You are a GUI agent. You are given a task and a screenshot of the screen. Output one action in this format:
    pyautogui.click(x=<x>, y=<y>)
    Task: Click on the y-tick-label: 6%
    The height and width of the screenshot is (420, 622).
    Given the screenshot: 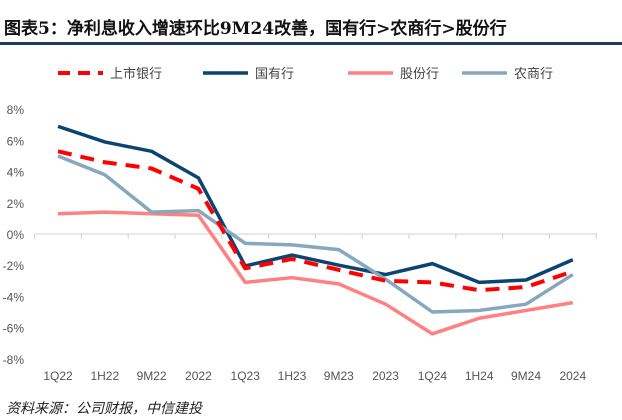 What is the action you would take?
    pyautogui.click(x=16, y=141)
    